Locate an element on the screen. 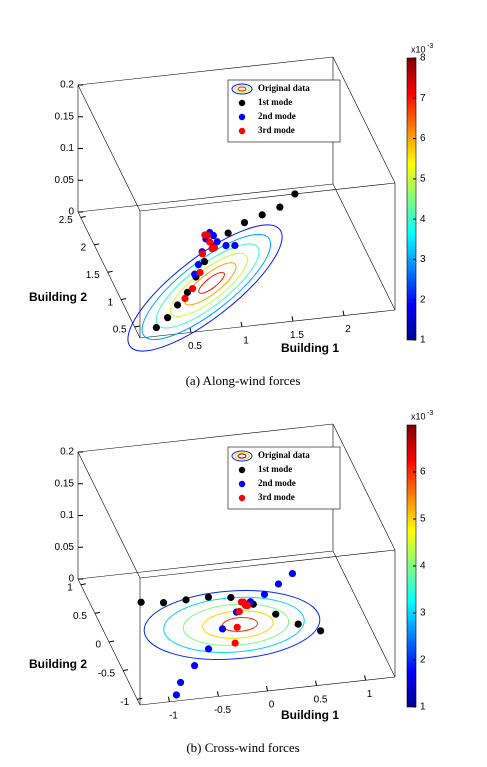 This screenshot has height=767, width=487. y-axis-label: Building 2 is located at coordinates (58, 297).